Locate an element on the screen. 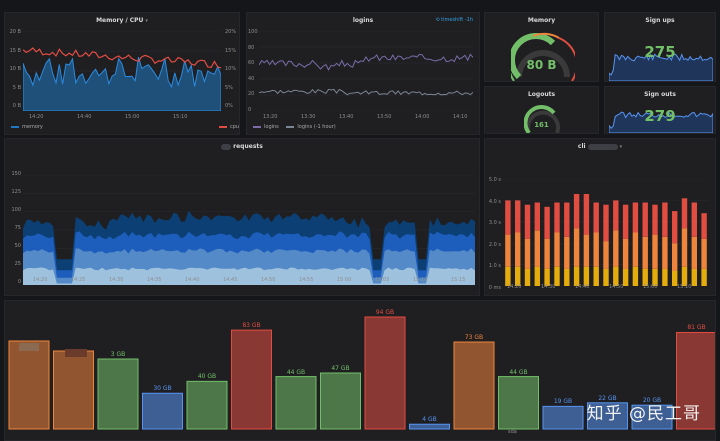  panel-title: Memory / CPU ▾ is located at coordinates (122, 20).